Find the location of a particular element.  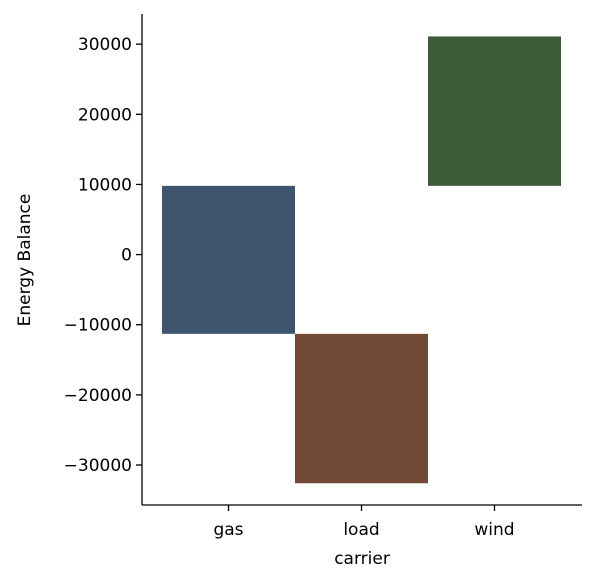

bar-gas is located at coordinates (228, 259).